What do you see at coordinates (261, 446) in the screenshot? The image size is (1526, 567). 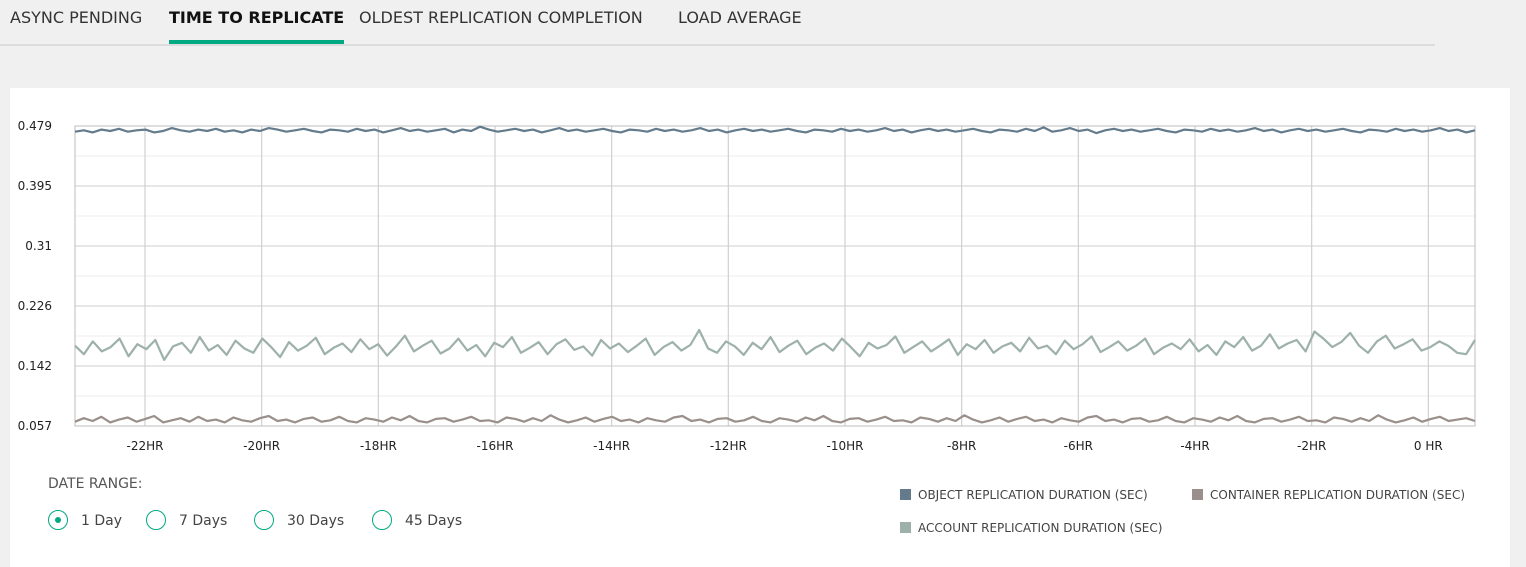 I see `x-tick-label: -20HR` at bounding box center [261, 446].